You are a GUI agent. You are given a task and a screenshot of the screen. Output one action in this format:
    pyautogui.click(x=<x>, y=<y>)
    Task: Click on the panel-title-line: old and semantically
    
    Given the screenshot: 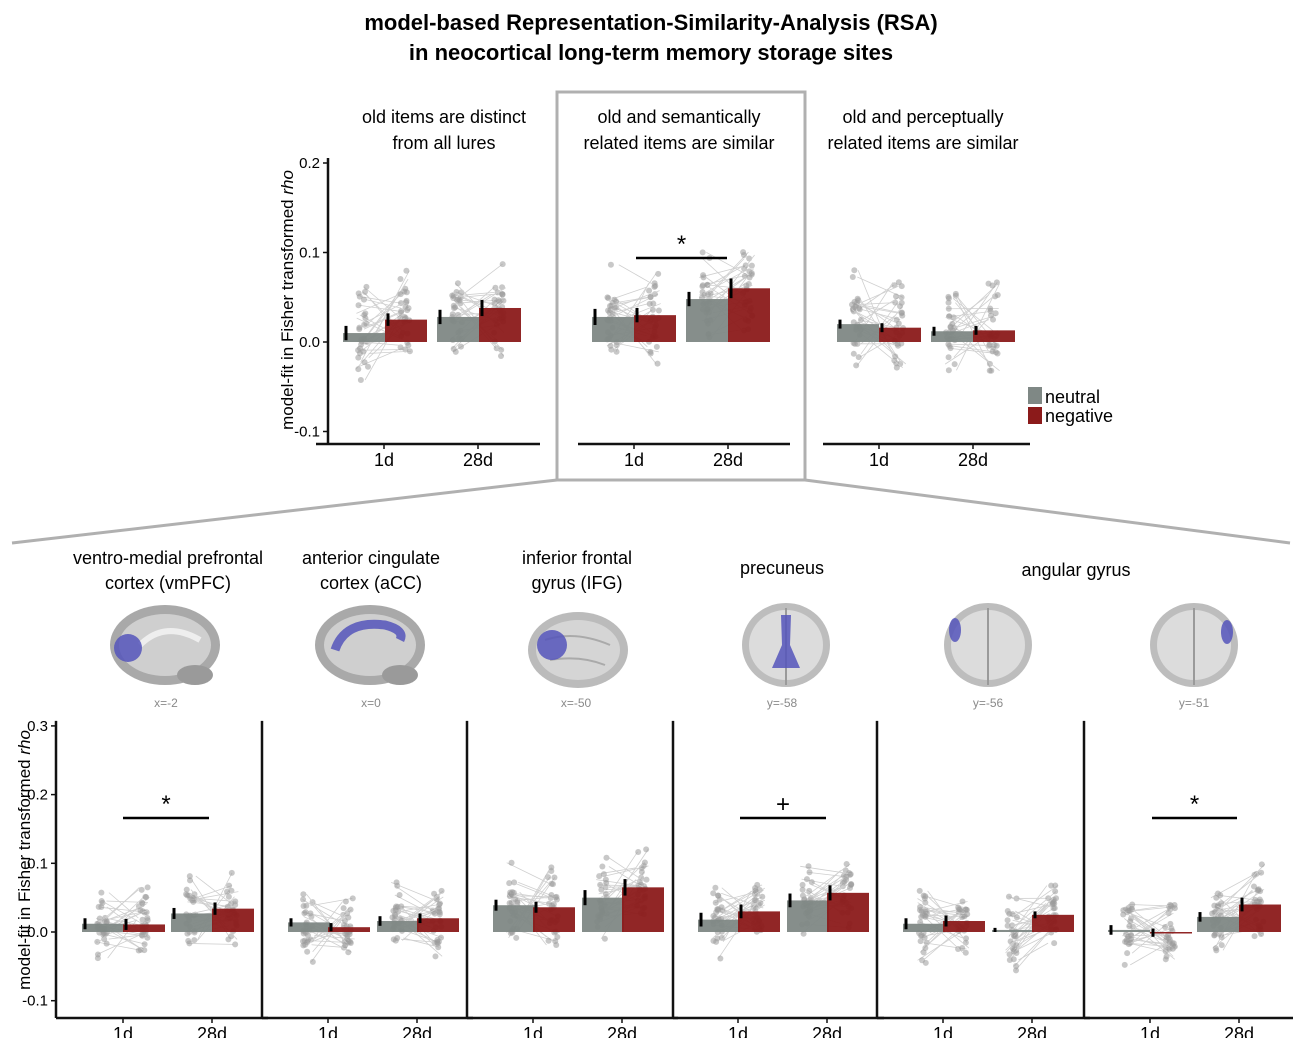 What is the action you would take?
    pyautogui.click(x=678, y=117)
    